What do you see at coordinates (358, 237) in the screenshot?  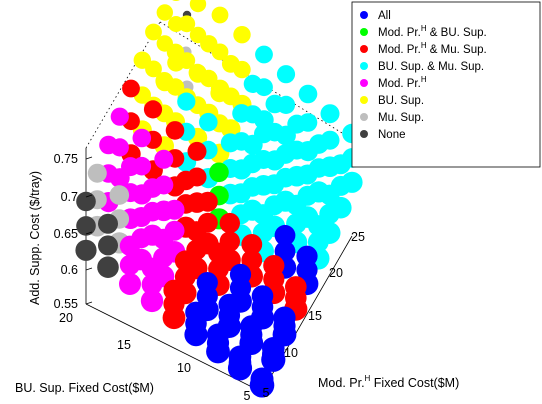 I see `x-tick-label: 25` at bounding box center [358, 237].